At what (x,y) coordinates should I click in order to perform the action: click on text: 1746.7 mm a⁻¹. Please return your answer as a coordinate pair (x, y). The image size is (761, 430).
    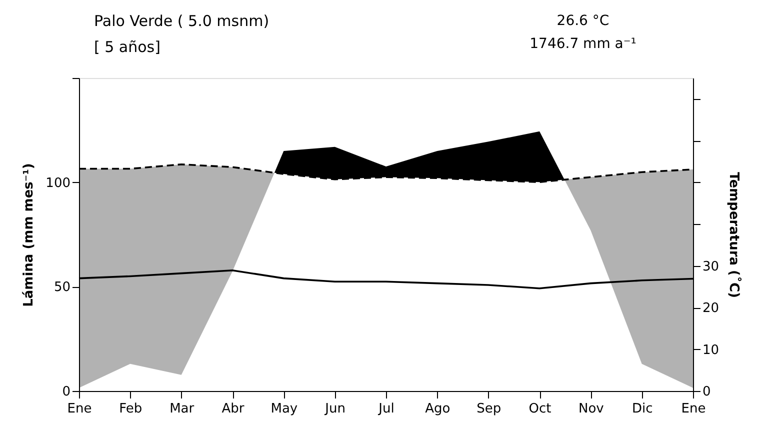
    Looking at the image, I should click on (583, 44).